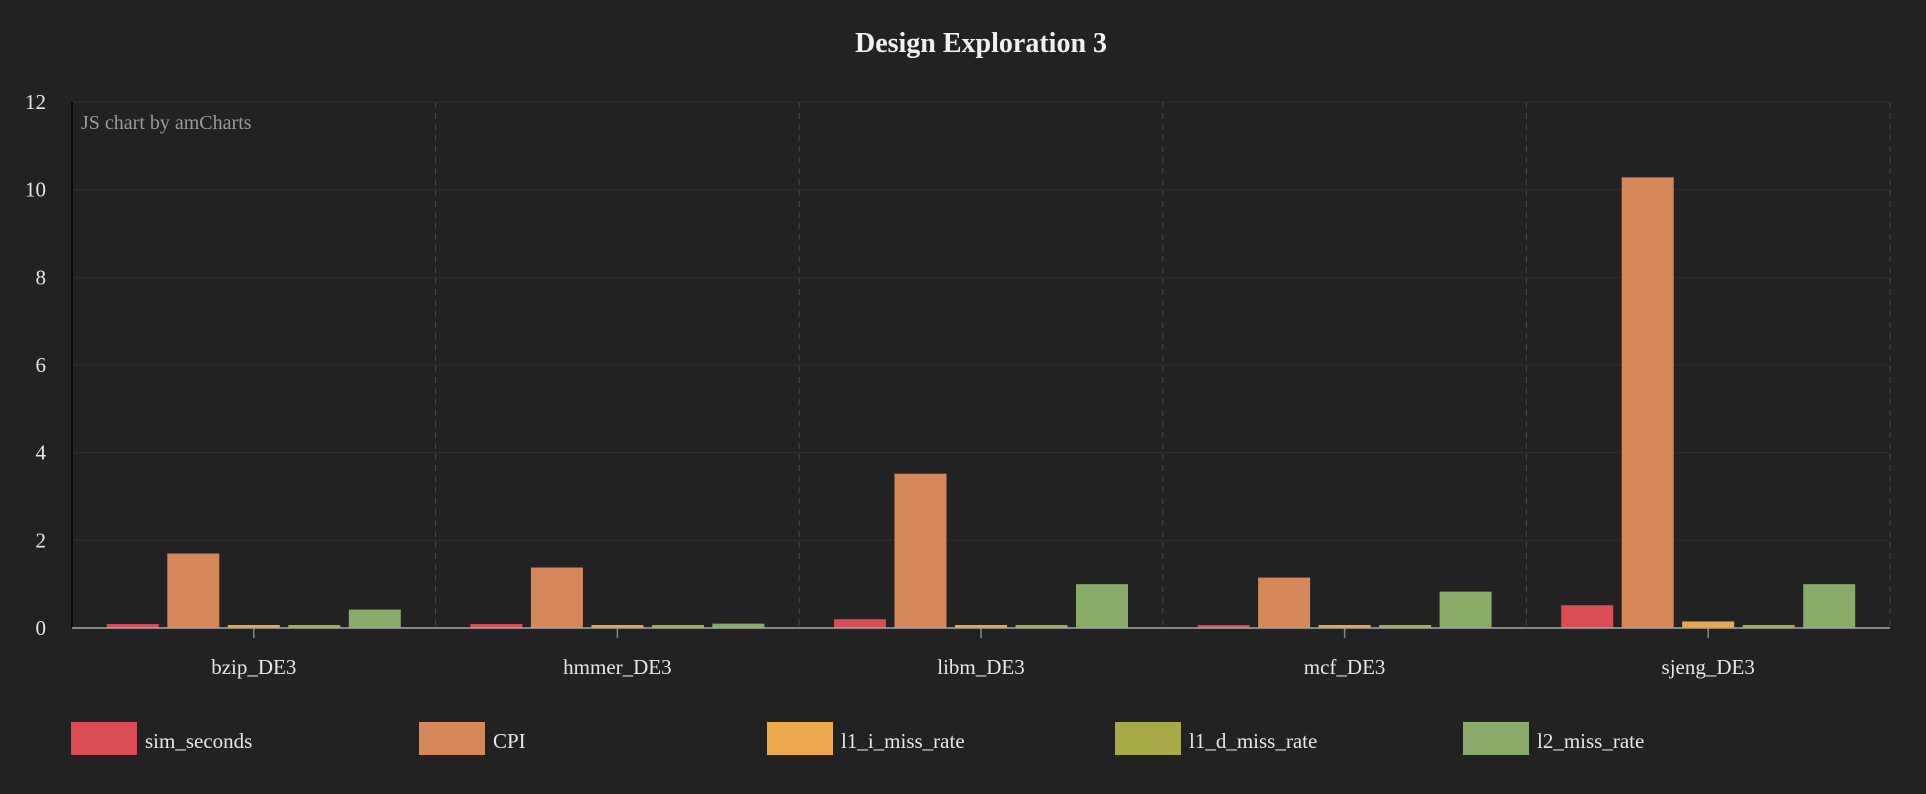 The height and width of the screenshot is (794, 1926). Describe the element at coordinates (41, 453) in the screenshot. I see `y-tick-label: 4` at that location.